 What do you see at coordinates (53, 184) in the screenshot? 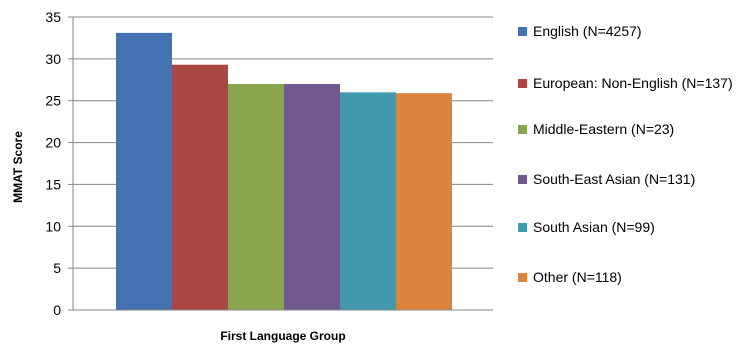
I see `y-tick-label: 15` at bounding box center [53, 184].